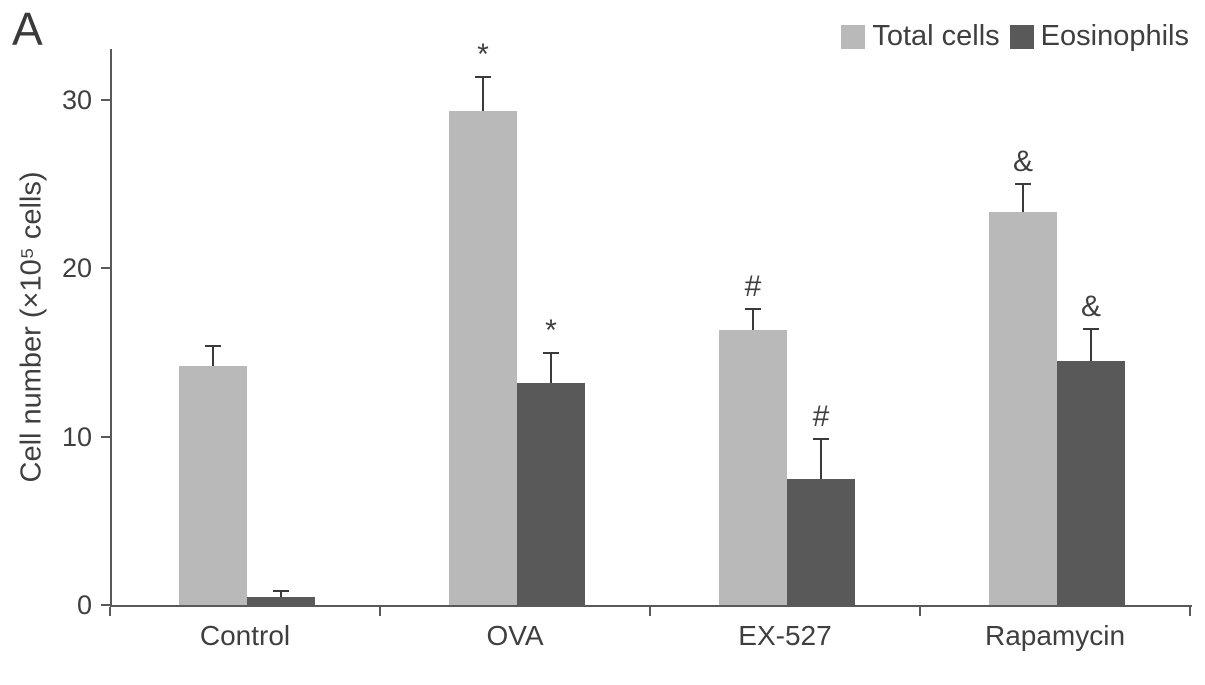  Describe the element at coordinates (936, 36) in the screenshot. I see `legend-label: Total cells` at that location.